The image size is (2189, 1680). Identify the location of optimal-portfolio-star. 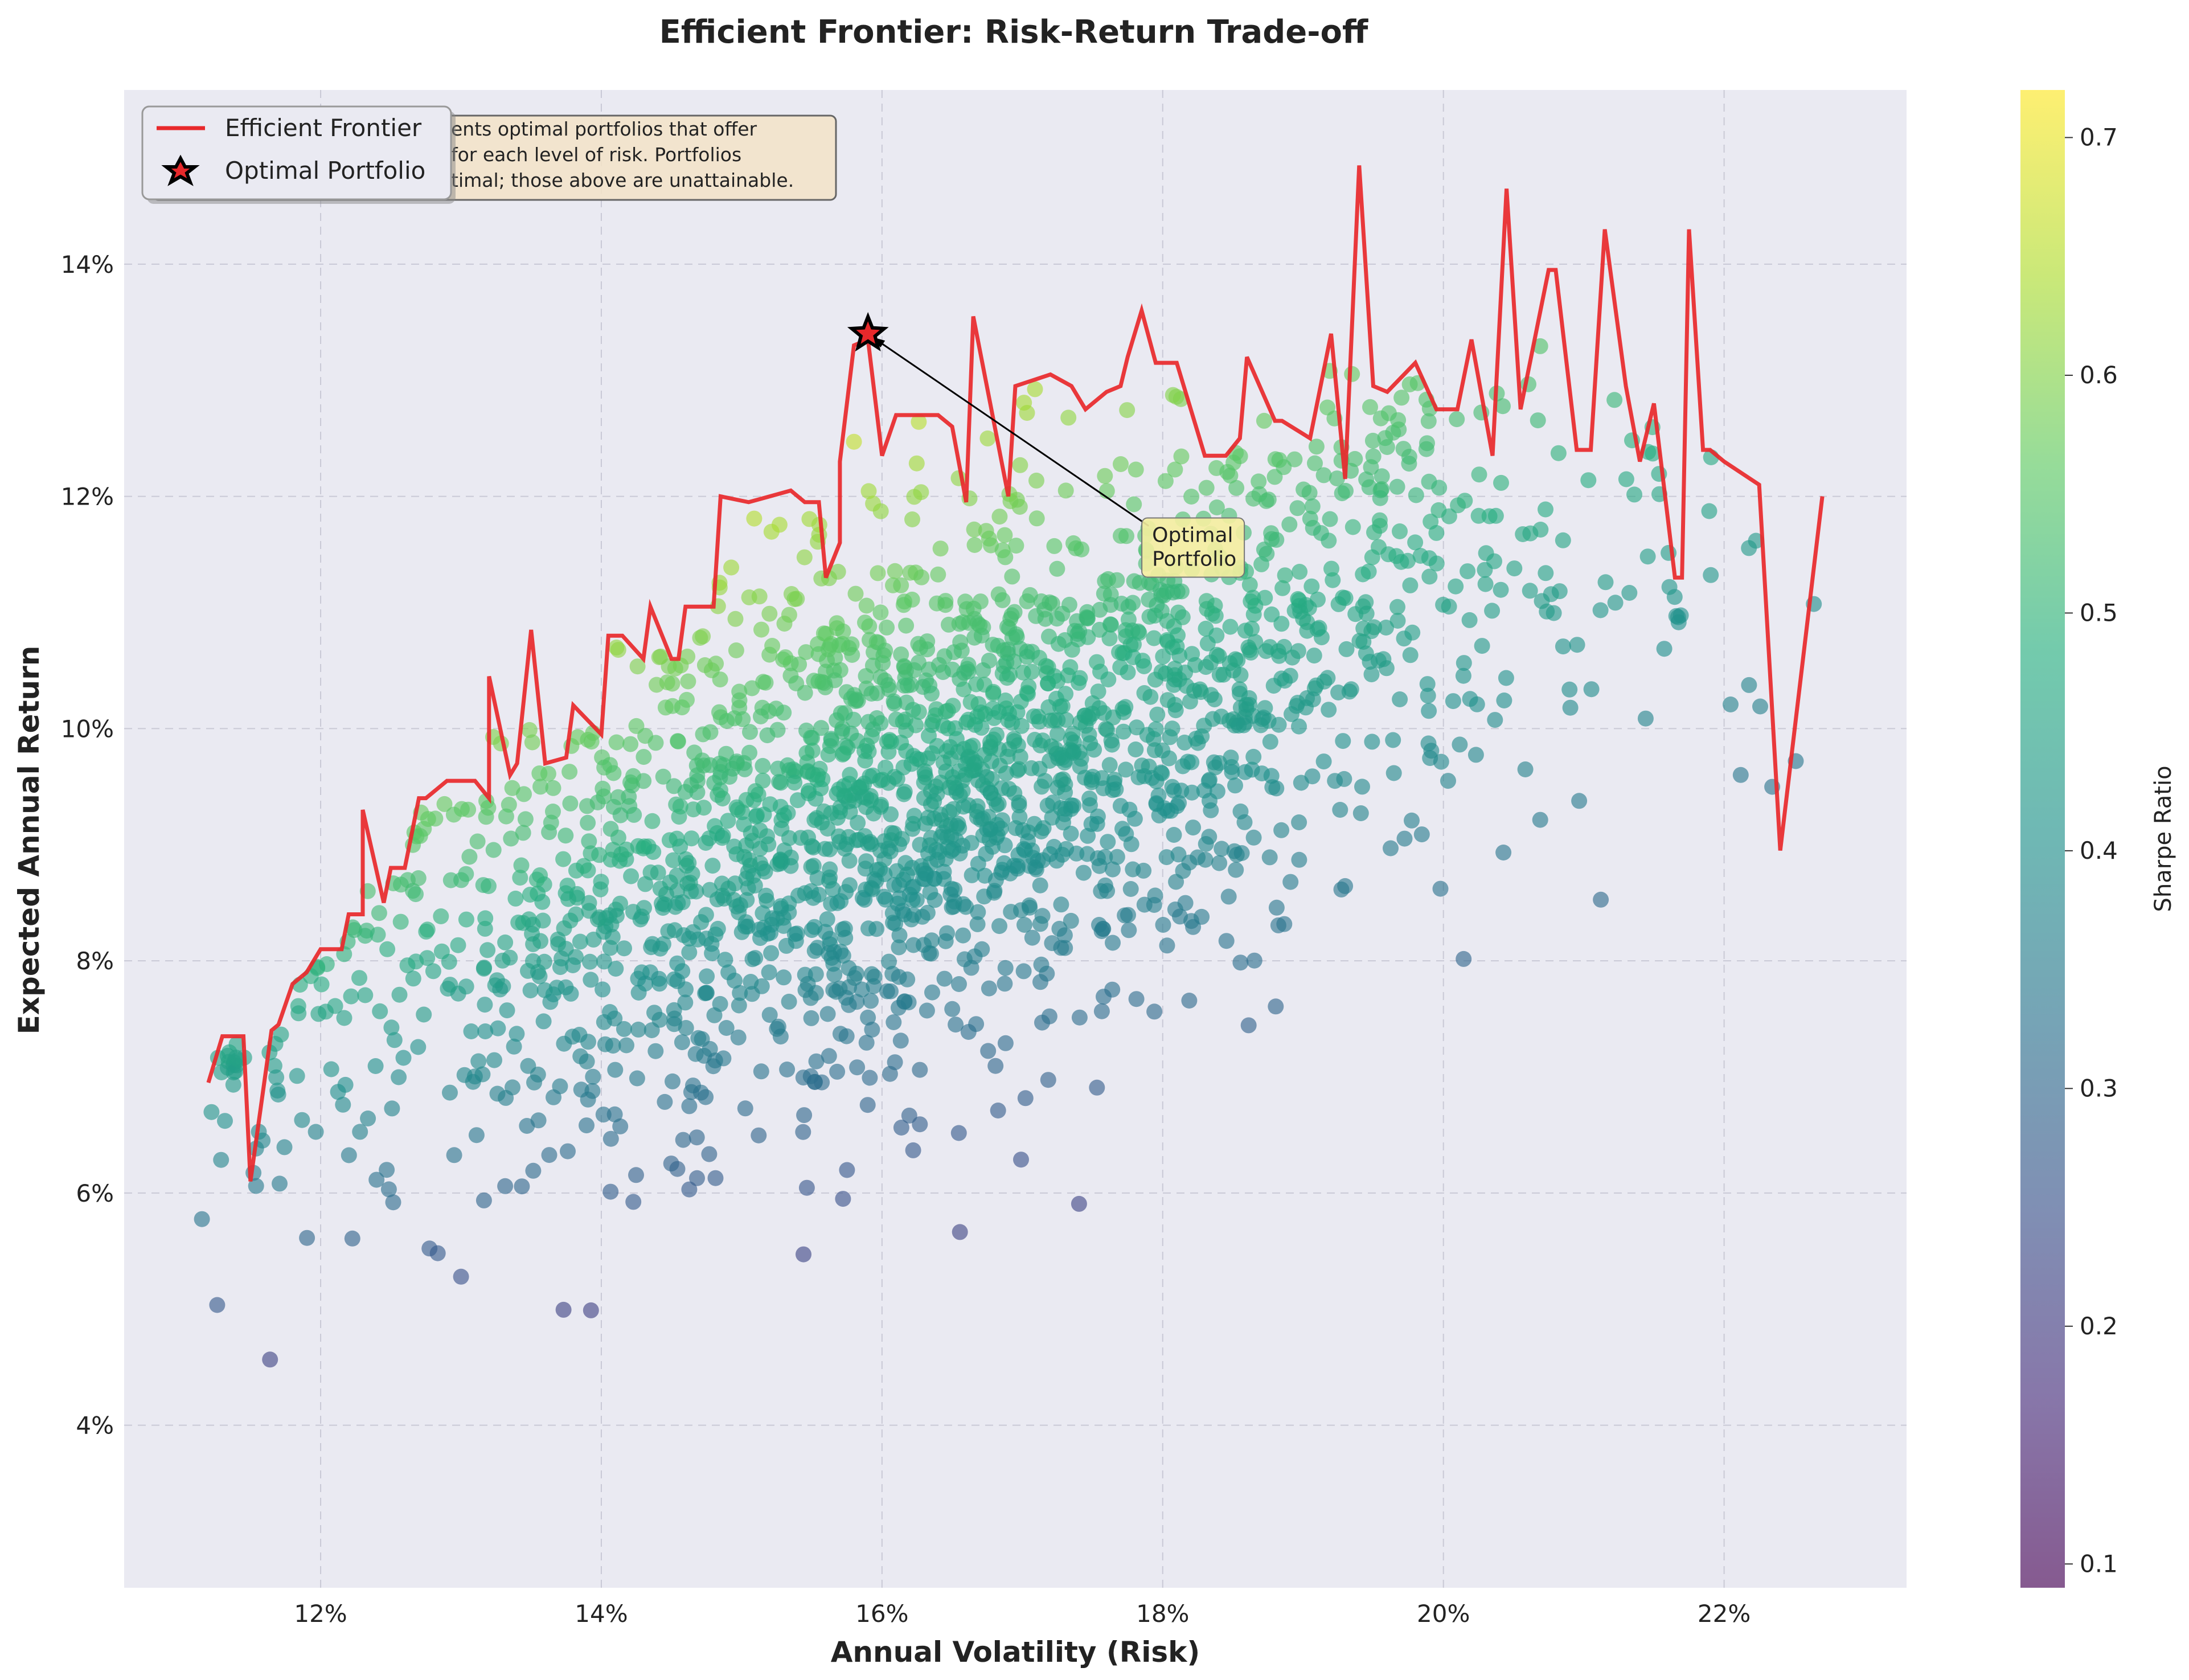
(868, 332).